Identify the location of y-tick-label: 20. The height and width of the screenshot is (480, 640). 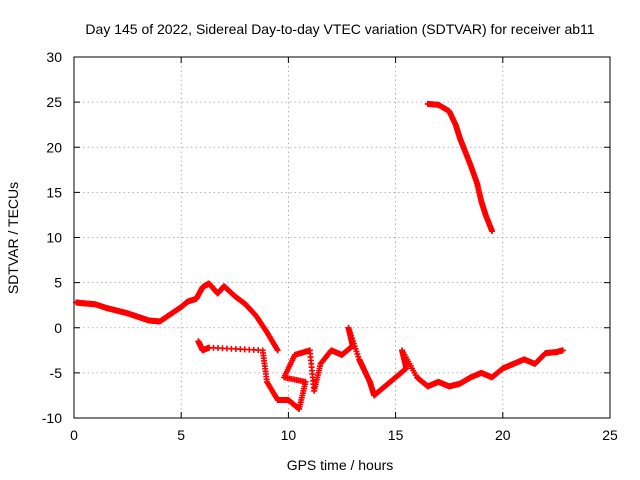
(54, 147).